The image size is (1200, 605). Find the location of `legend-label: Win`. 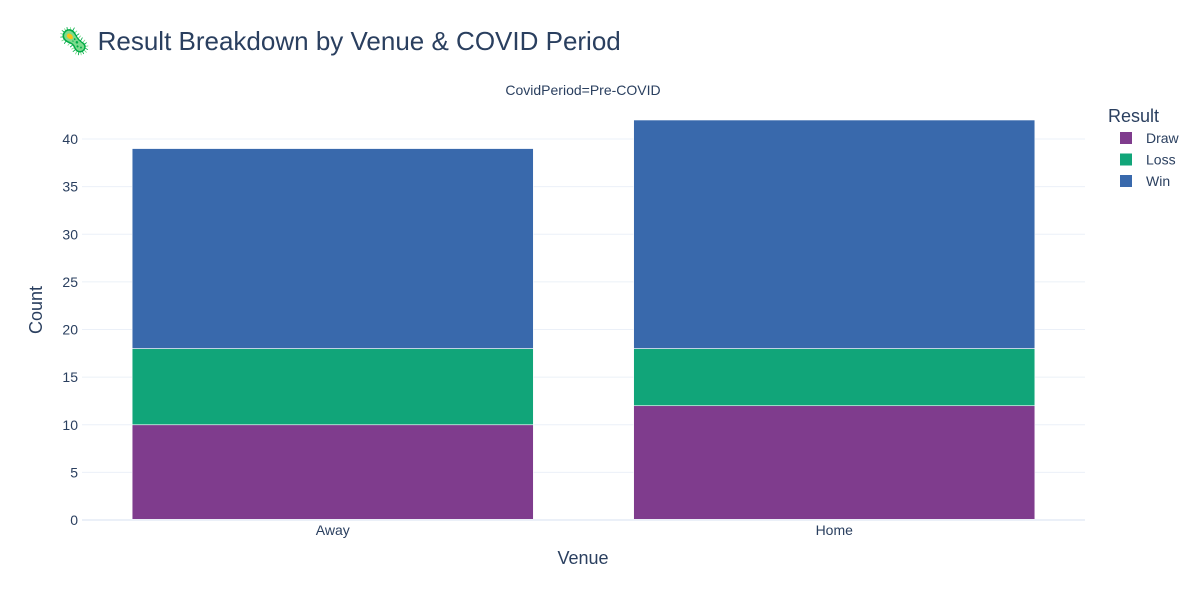

legend-label: Win is located at coordinates (1158, 181).